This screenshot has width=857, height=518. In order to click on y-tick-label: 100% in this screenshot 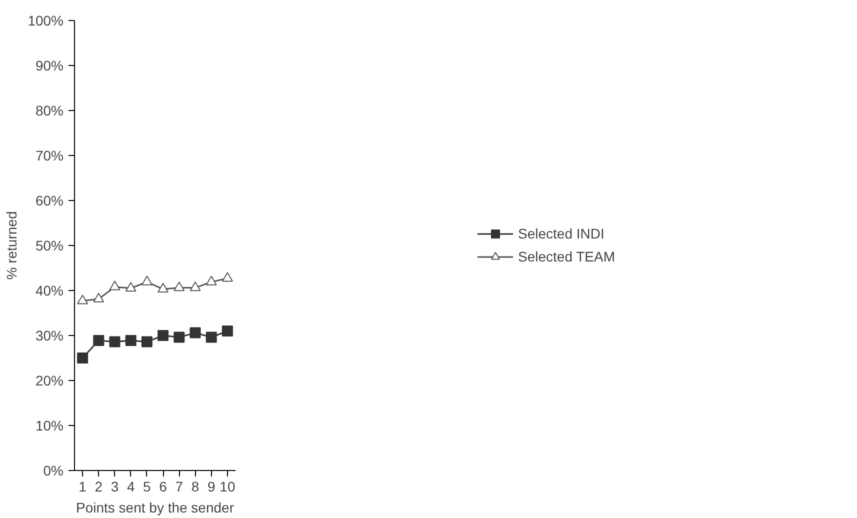, I will do `click(46, 20)`.